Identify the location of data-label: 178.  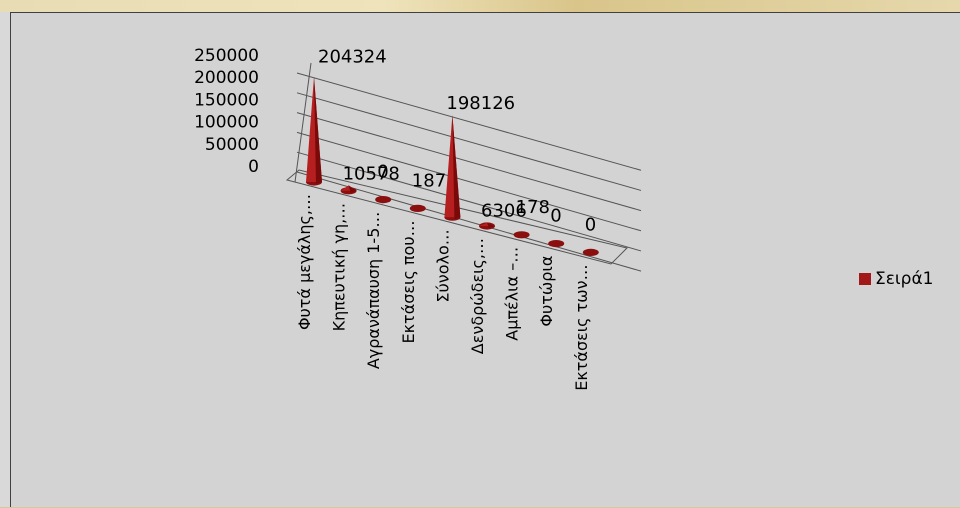
(533, 207).